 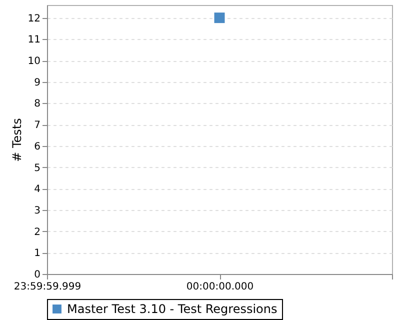 I want to click on y-tick-label: 3, so click(x=37, y=210).